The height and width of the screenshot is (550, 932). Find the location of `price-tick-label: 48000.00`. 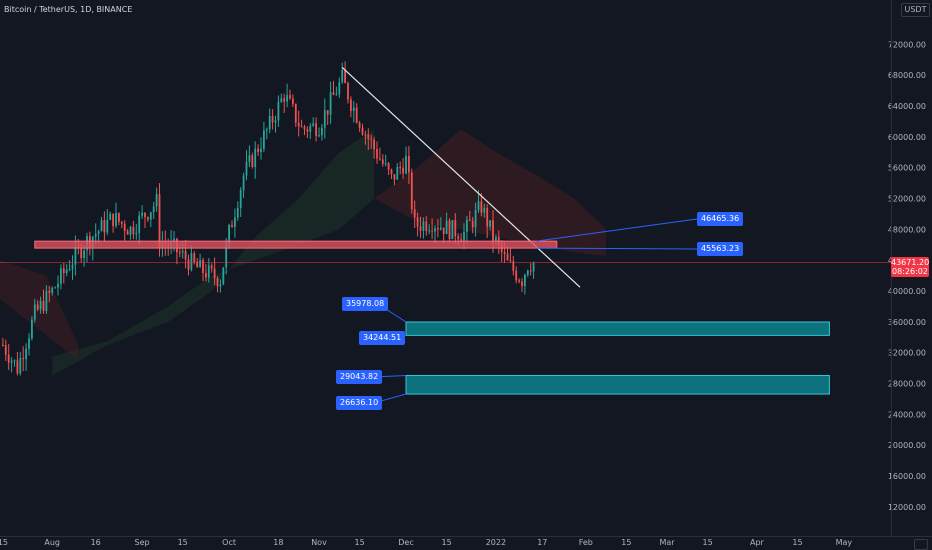

price-tick-label: 48000.00 is located at coordinates (907, 229).